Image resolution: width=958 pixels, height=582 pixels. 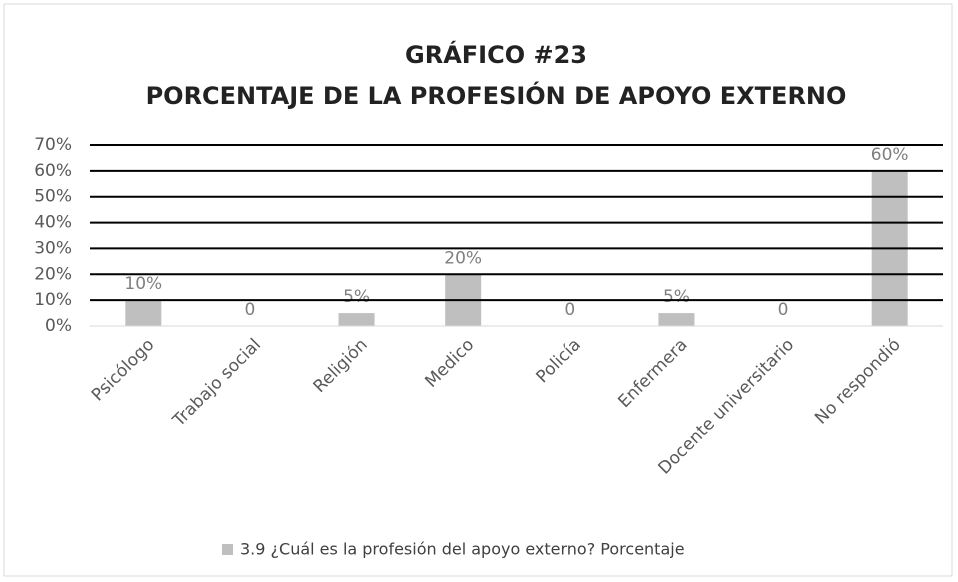 I want to click on y-tick-label: 30%, so click(x=53, y=248).